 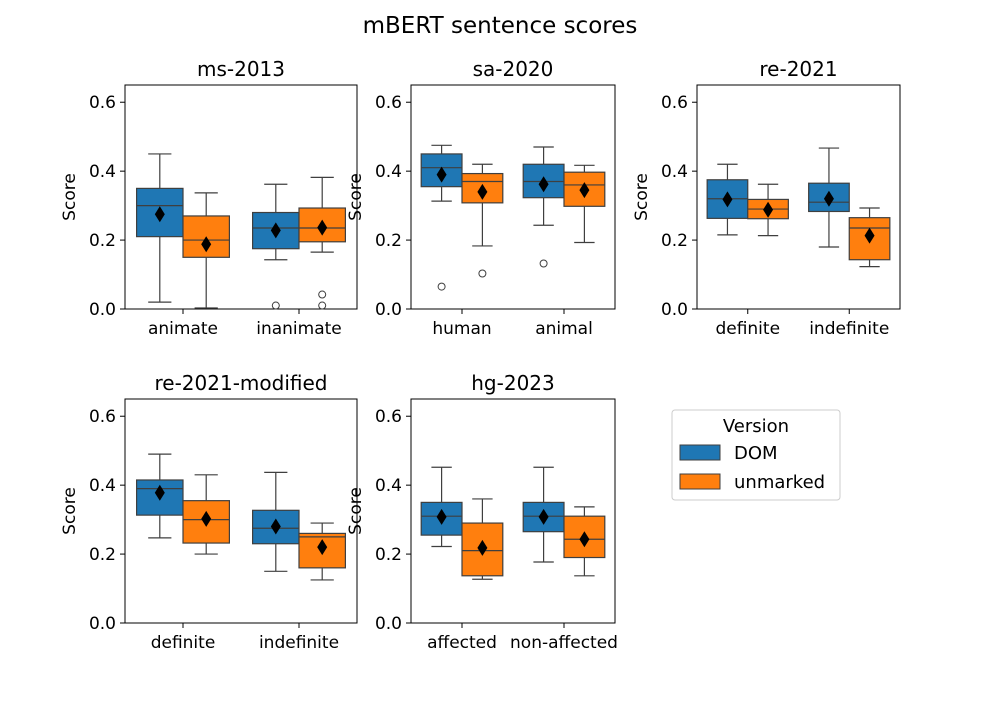 I want to click on box-unmarked-animate, so click(x=206, y=250).